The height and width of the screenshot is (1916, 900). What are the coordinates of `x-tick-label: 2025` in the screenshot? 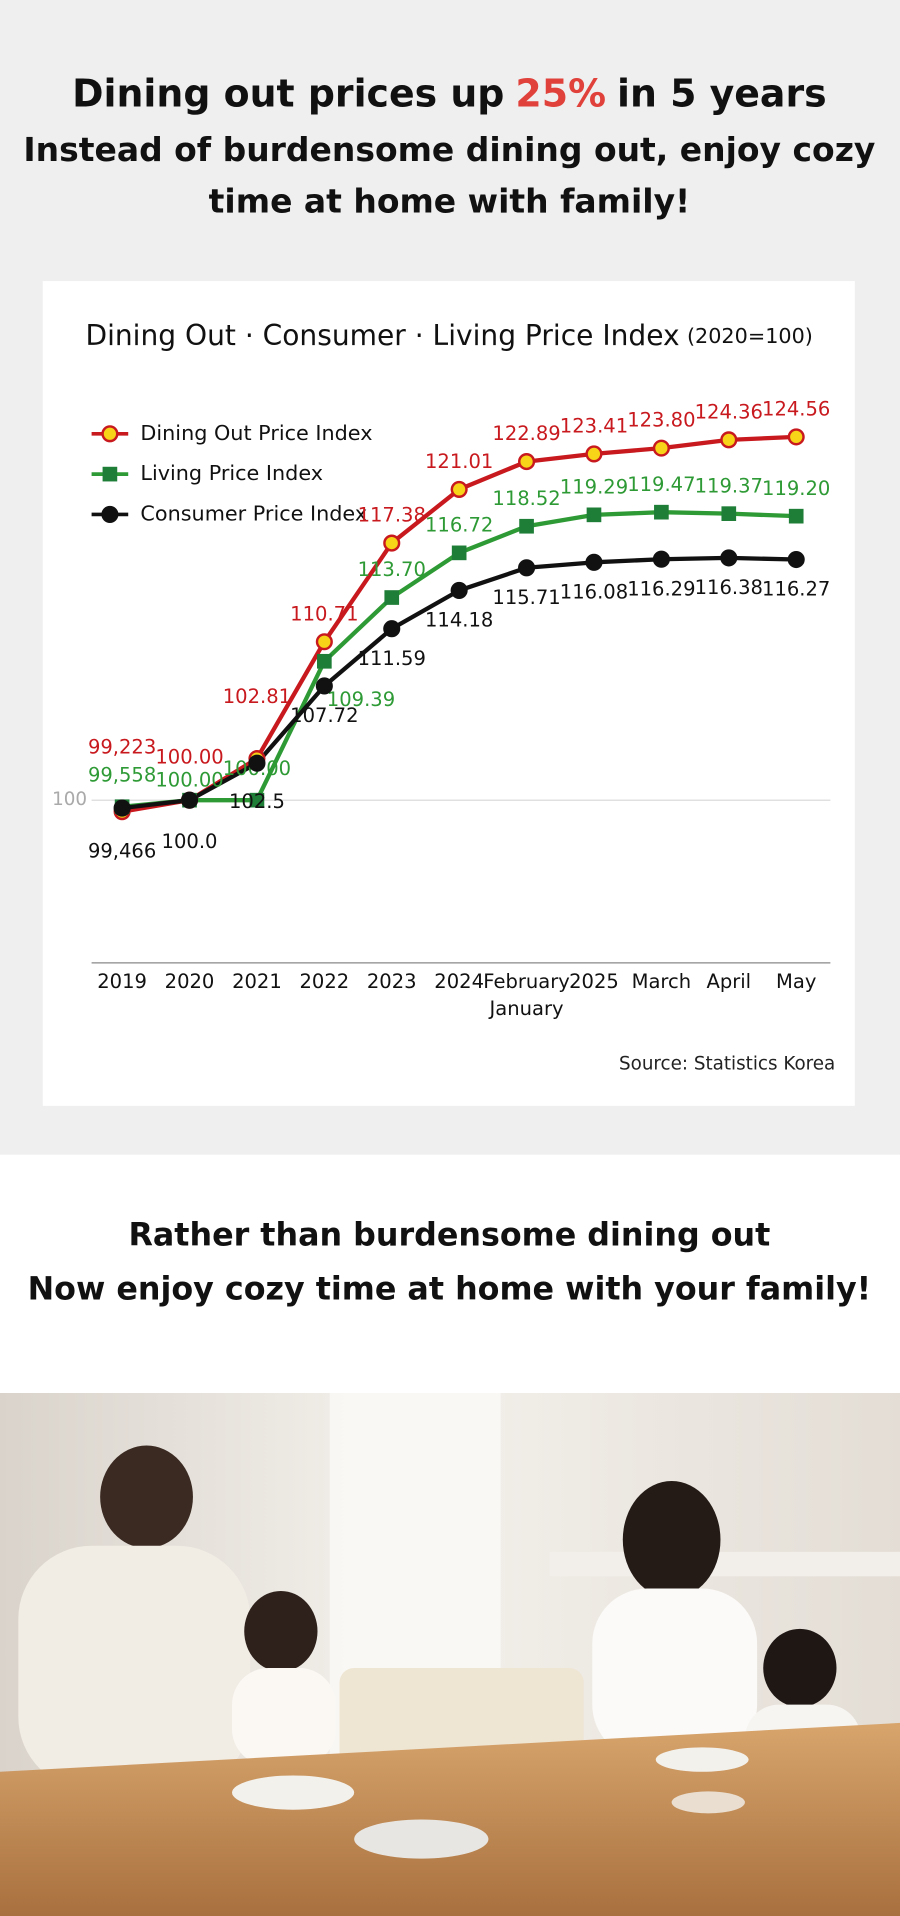 It's located at (594, 981).